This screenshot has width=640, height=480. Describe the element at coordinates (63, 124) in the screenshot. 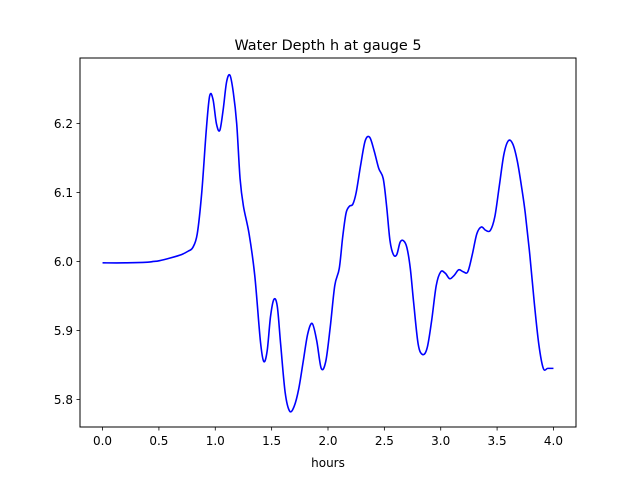

I see `y-tick-label: 6.2` at that location.